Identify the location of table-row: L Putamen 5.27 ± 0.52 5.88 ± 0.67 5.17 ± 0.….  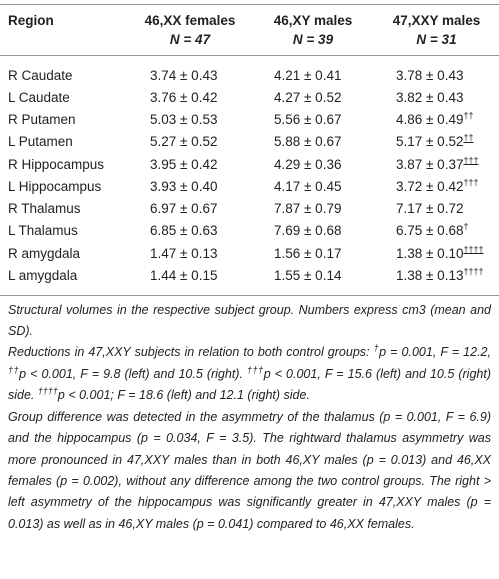
(249, 142).